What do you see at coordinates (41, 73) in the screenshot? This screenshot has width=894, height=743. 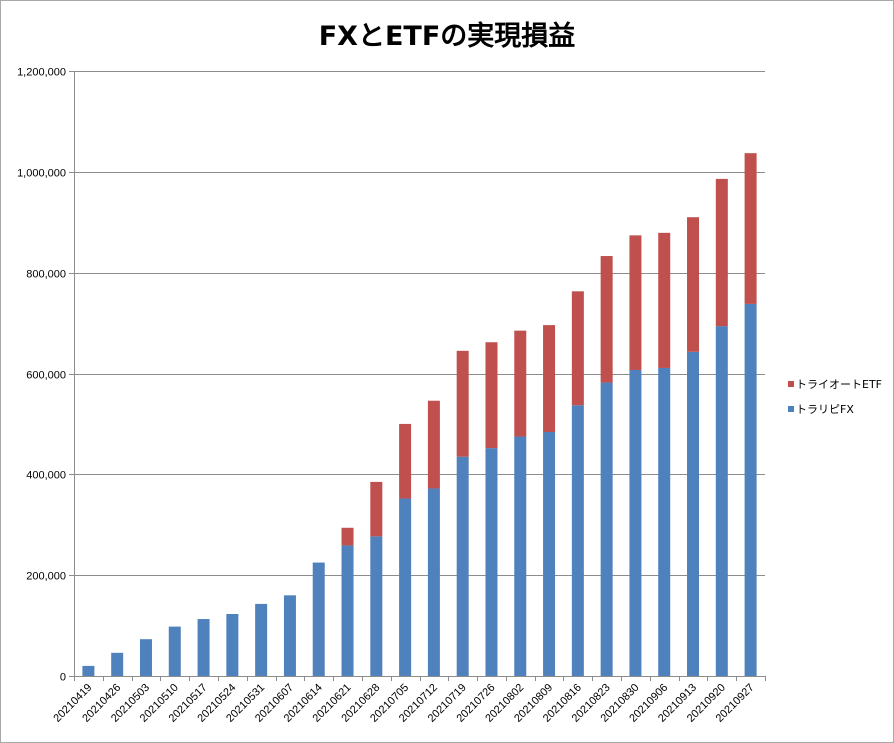 I see `y-tick-label: 1,200,000` at bounding box center [41, 73].